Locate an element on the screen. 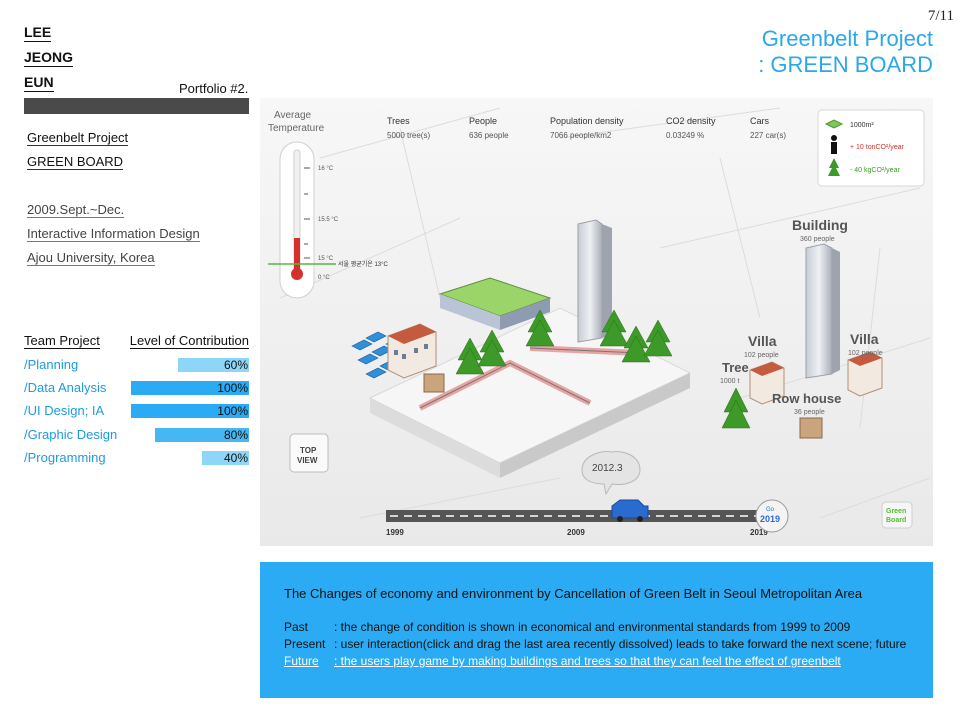 The height and width of the screenshot is (720, 960). author-line2: JEONG is located at coordinates (49, 58).